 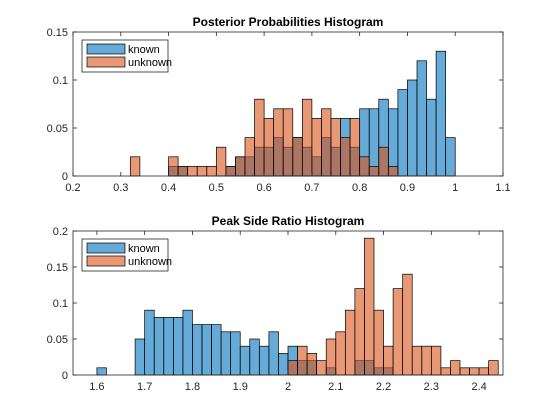 What do you see at coordinates (359, 188) in the screenshot?
I see `x-tick-label: 0.8` at bounding box center [359, 188].